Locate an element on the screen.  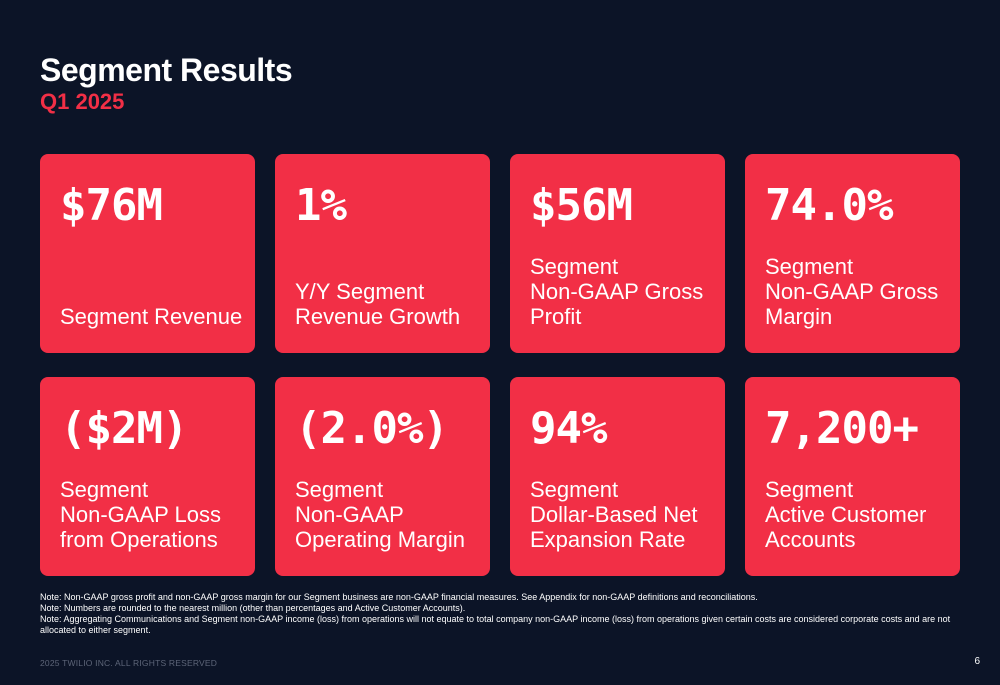
metric-value: (2.0%) is located at coordinates (372, 428).